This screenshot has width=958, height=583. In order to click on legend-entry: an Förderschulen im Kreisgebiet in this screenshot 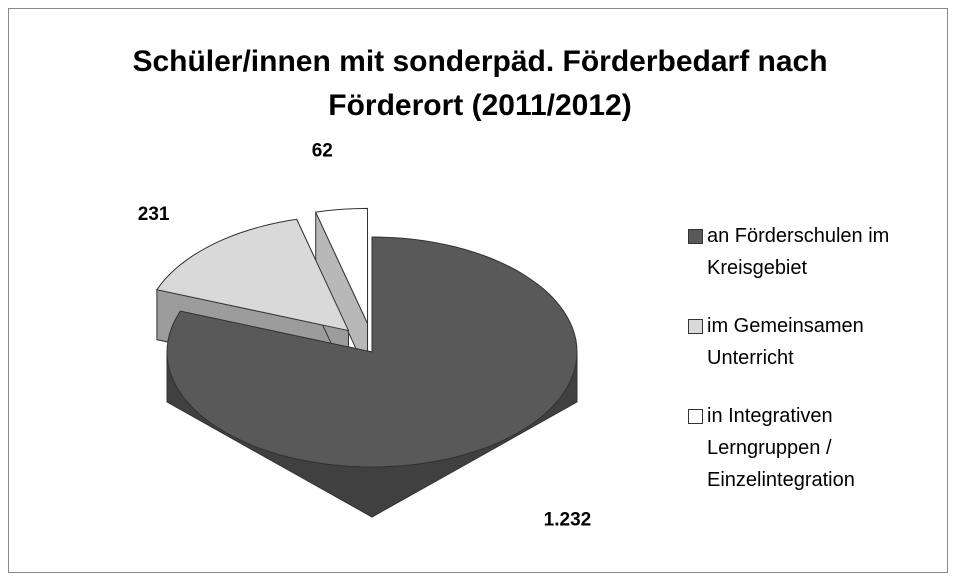, I will do `click(818, 252)`.